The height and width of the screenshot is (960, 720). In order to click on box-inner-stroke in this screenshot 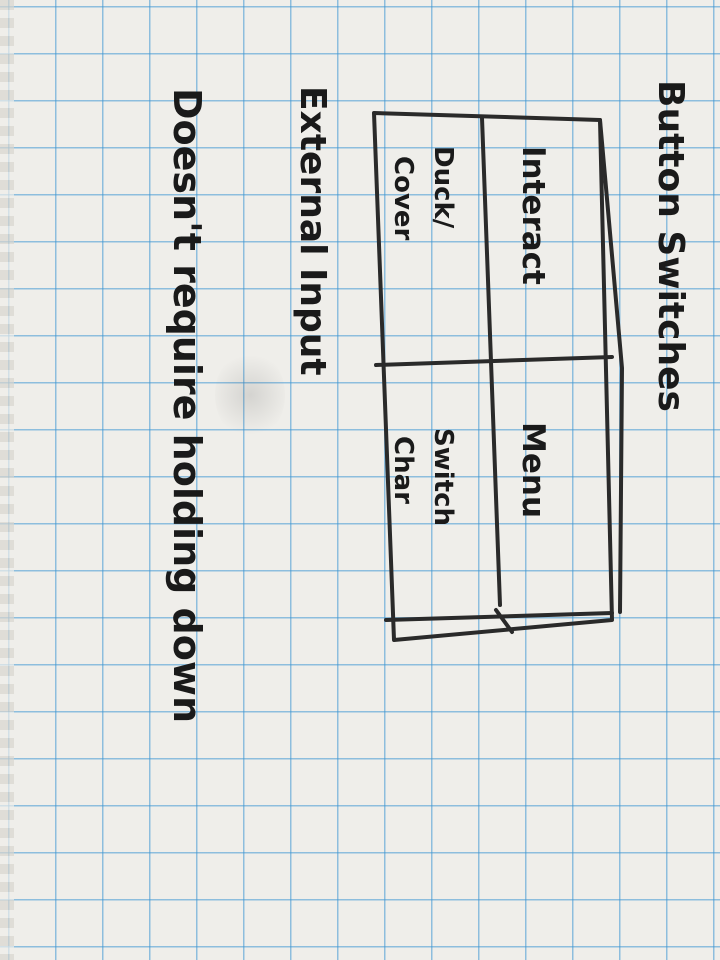, I will do `click(504, 621)`.